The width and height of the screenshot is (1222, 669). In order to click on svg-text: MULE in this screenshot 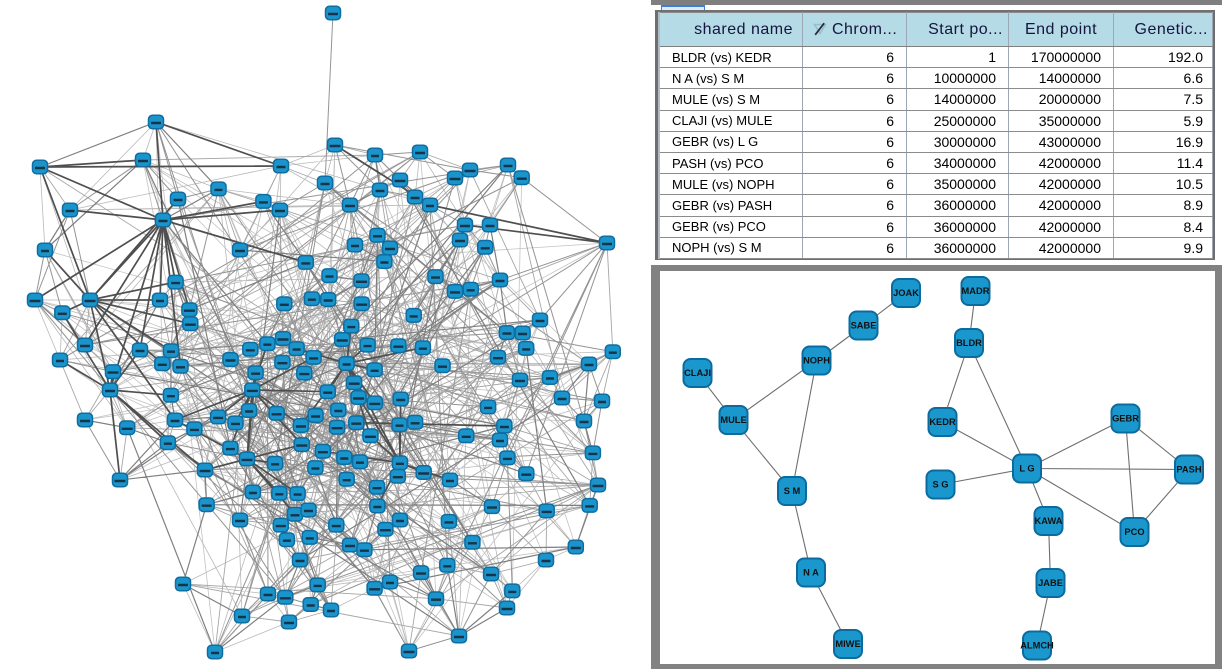, I will do `click(733, 420)`.